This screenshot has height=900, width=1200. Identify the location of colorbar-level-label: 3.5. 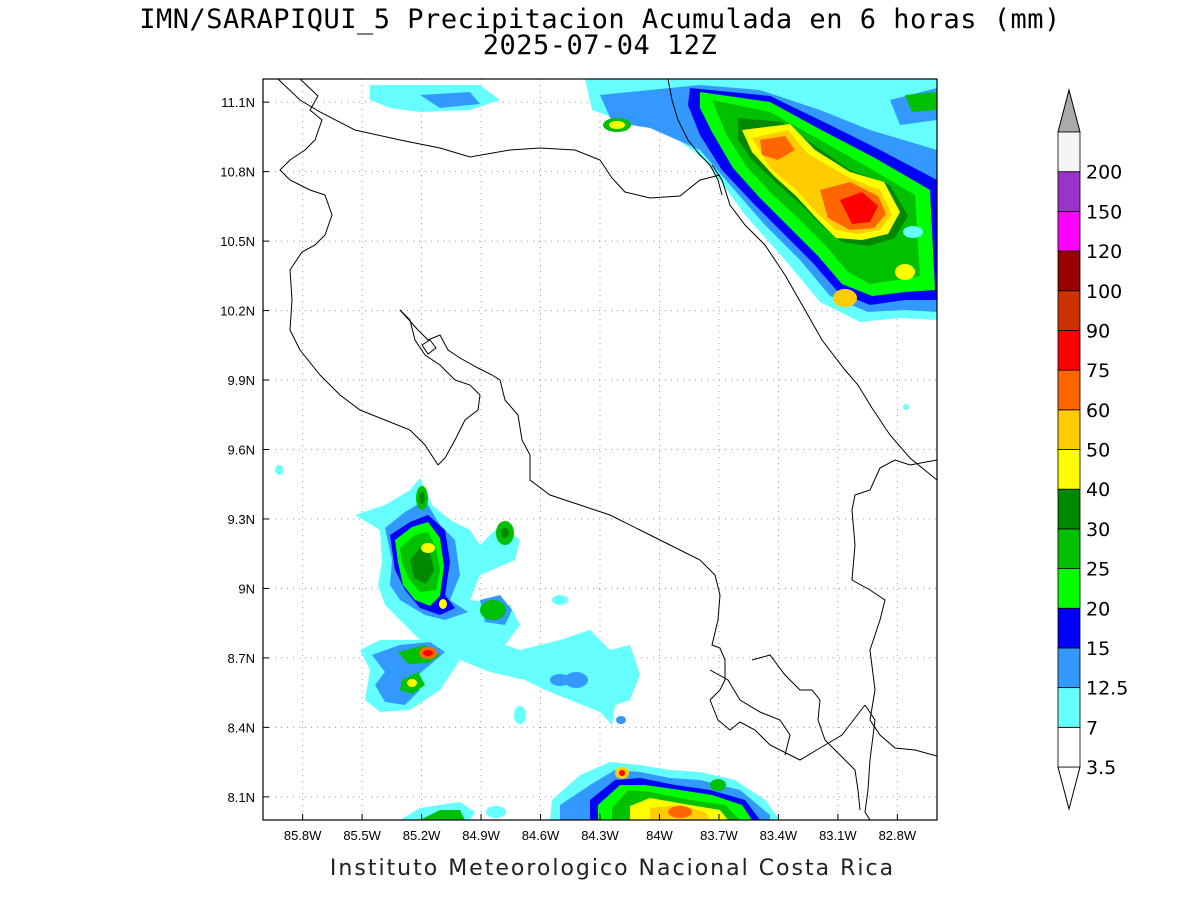
(1101, 768).